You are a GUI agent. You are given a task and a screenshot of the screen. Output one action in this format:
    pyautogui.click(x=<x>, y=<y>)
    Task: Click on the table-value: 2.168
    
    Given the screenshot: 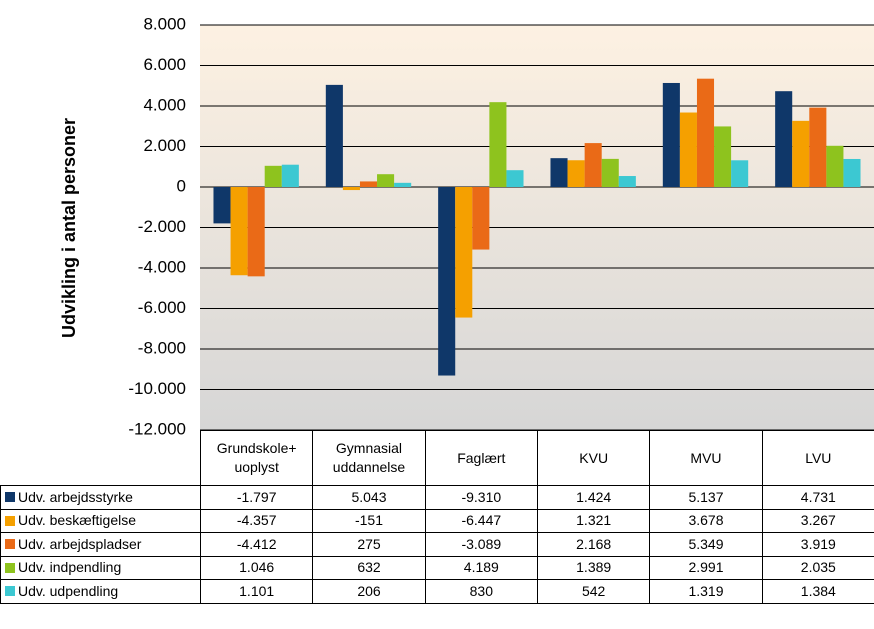 What is the action you would take?
    pyautogui.click(x=594, y=544)
    